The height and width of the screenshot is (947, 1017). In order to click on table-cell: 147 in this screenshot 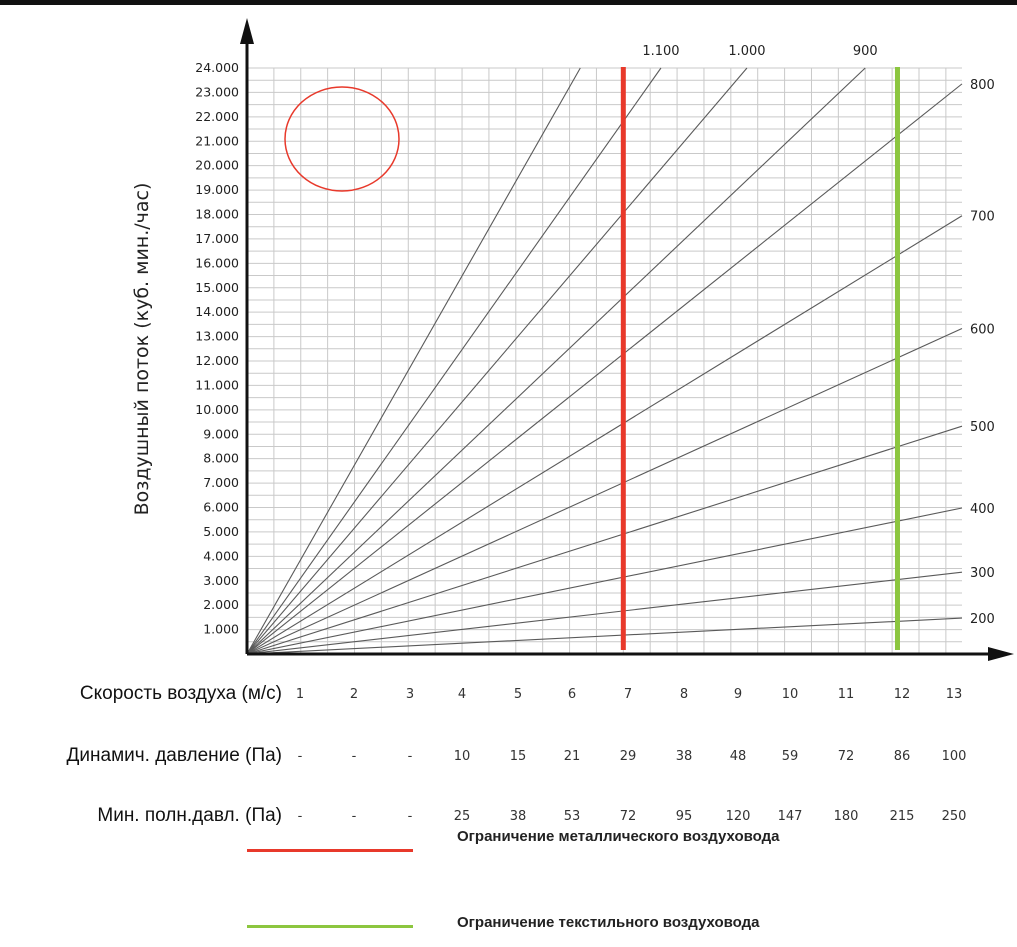, I will do `click(790, 816)`.